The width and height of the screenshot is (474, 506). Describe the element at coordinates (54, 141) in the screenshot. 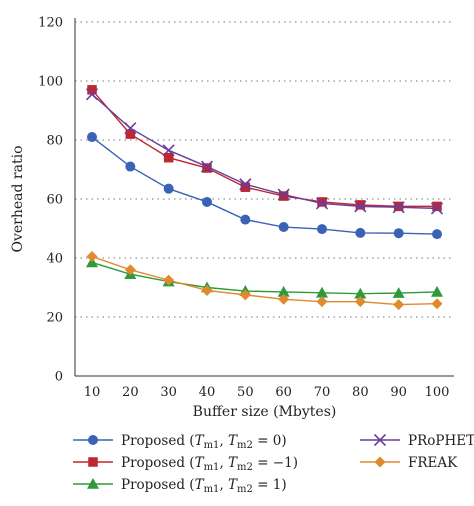

I see `y-tick-label: 80` at that location.